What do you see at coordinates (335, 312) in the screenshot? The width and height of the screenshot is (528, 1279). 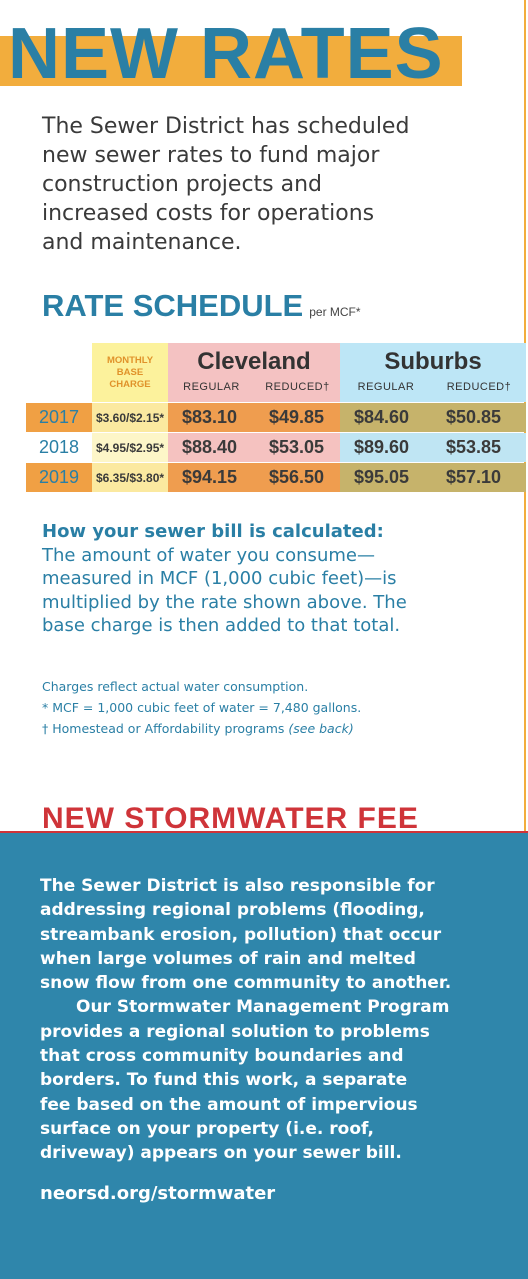 I see `unit: per MCF*` at bounding box center [335, 312].